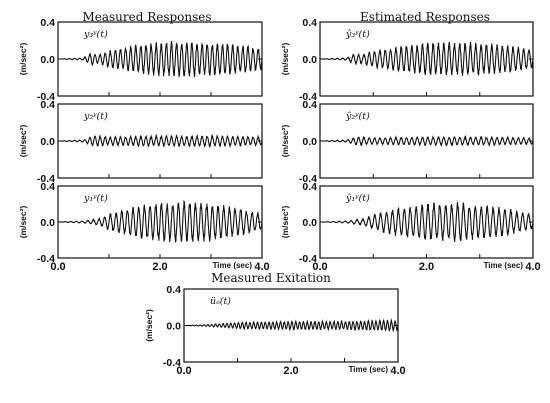 The width and height of the screenshot is (550, 403). I want to click on series-label: ŷ₁ʸ(t), so click(357, 198).